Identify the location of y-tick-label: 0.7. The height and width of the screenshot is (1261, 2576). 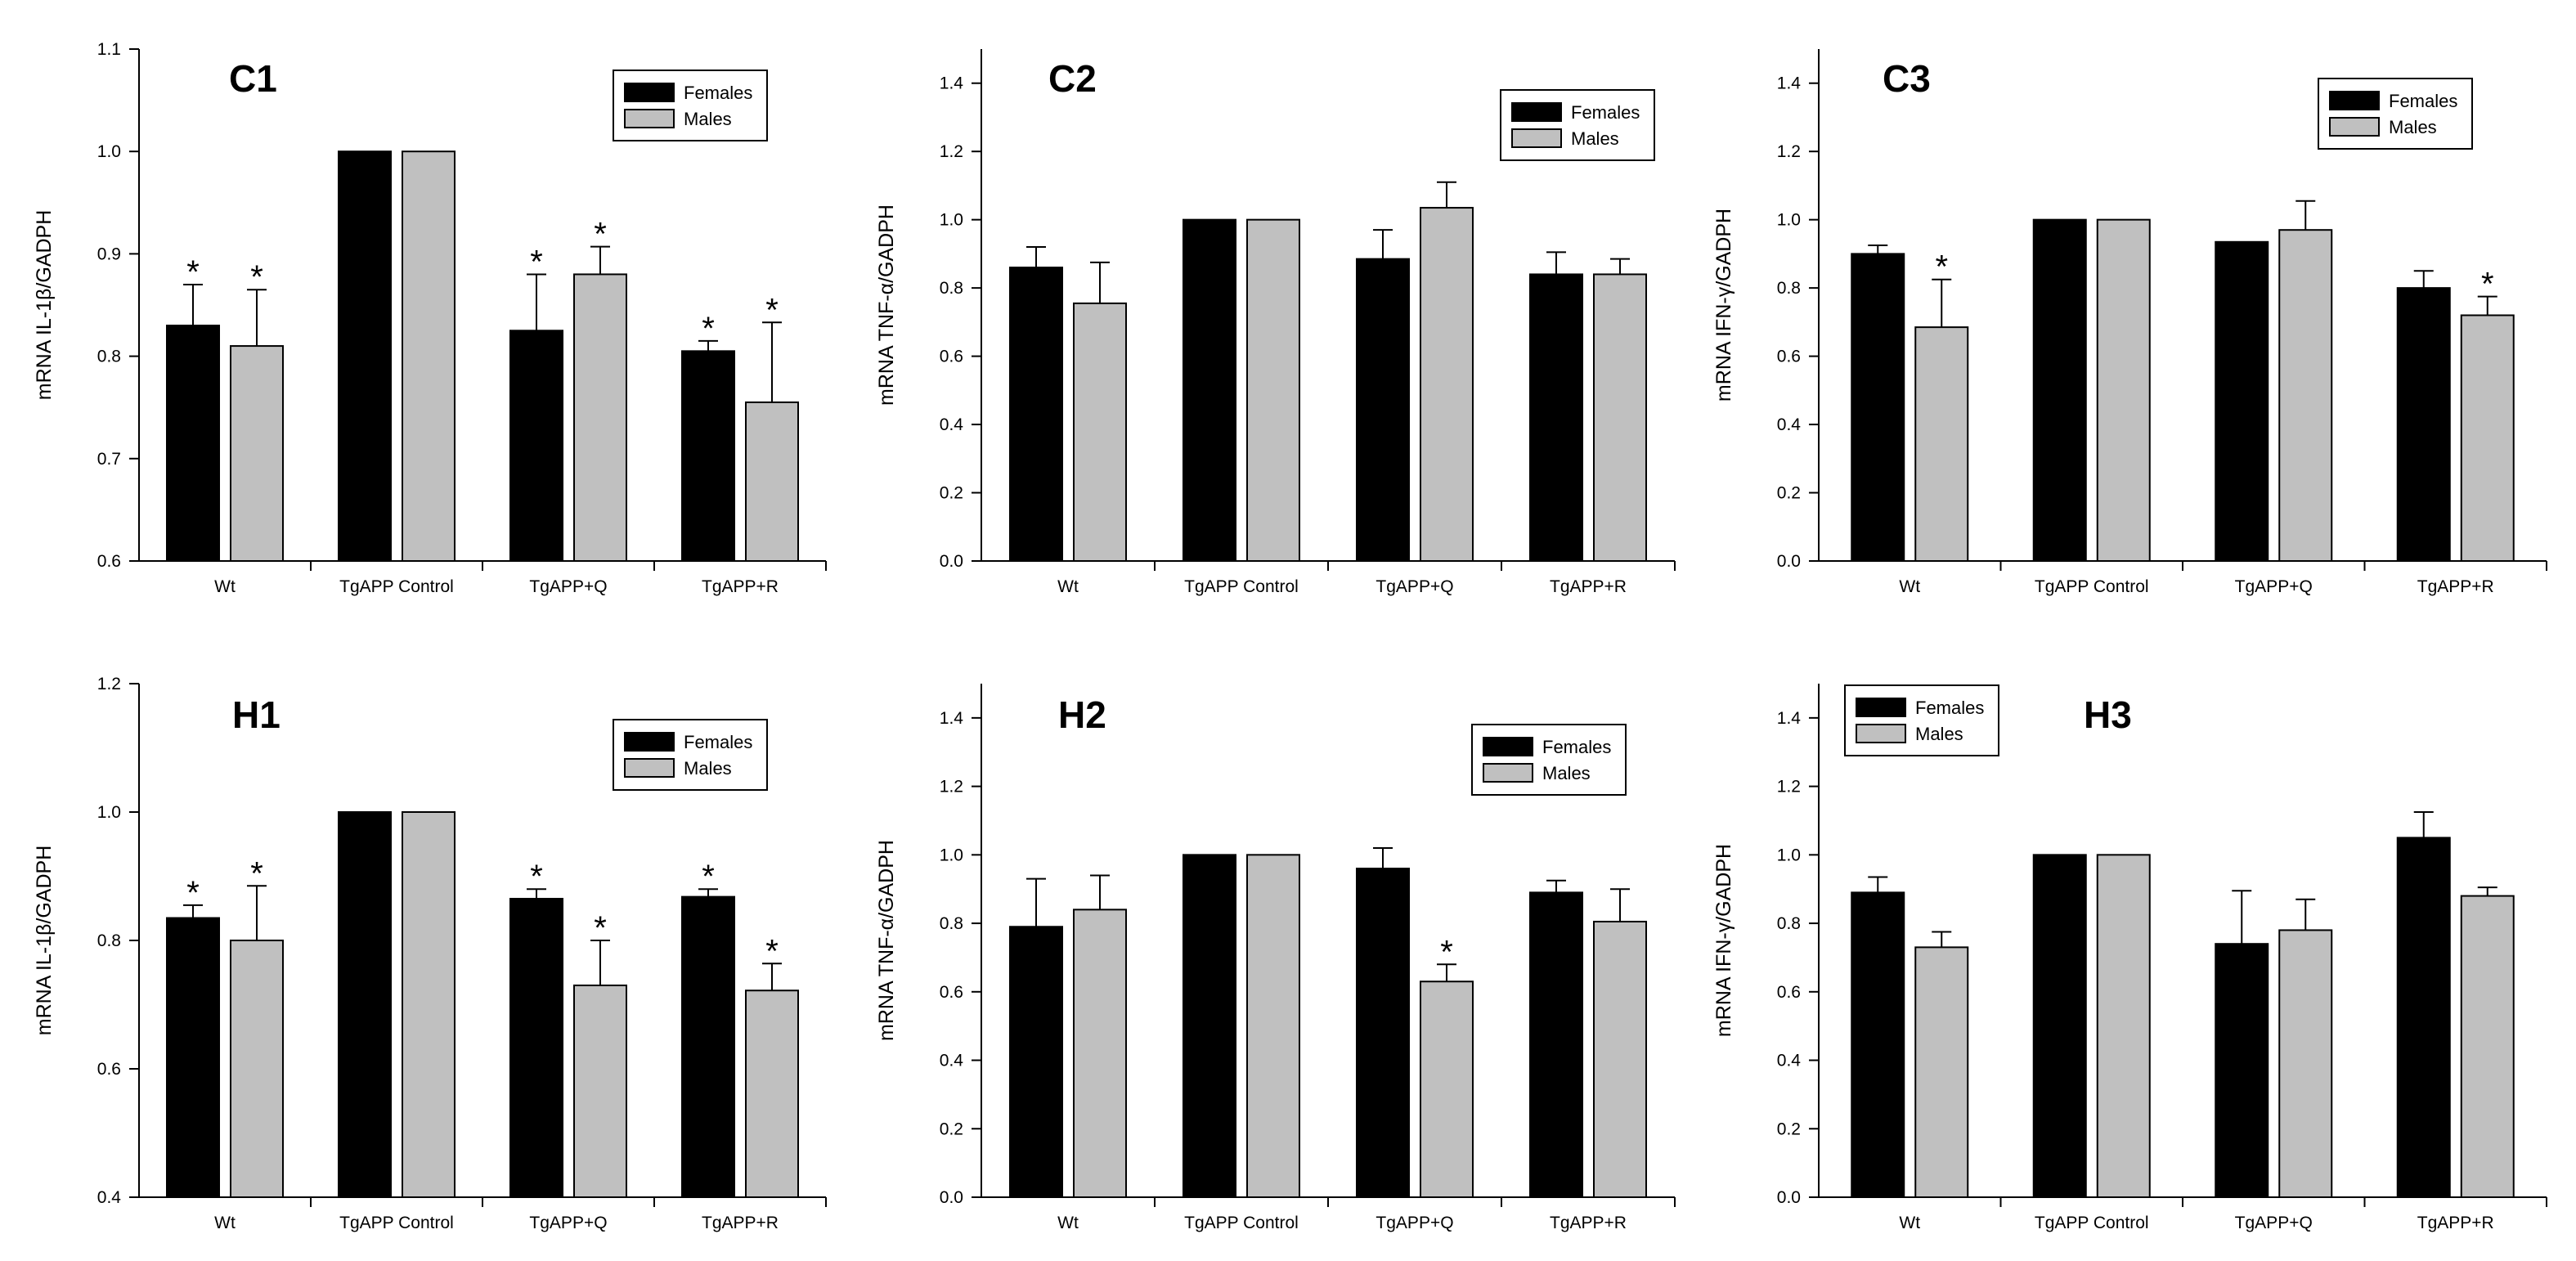
(109, 459).